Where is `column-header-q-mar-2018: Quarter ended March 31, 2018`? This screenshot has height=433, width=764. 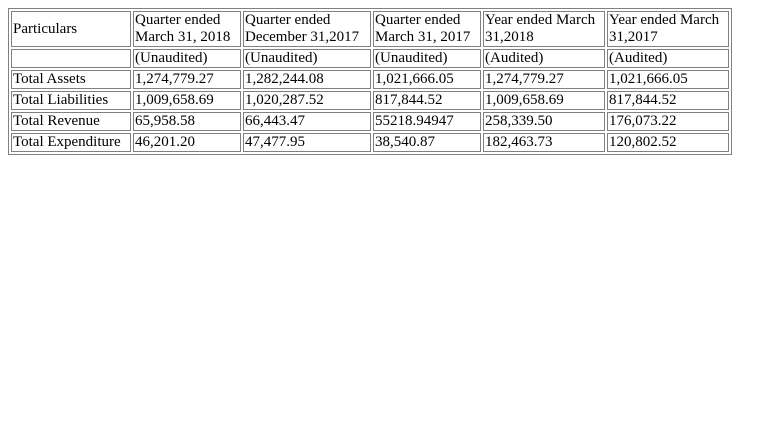 column-header-q-mar-2018: Quarter ended March 31, 2018 is located at coordinates (187, 29).